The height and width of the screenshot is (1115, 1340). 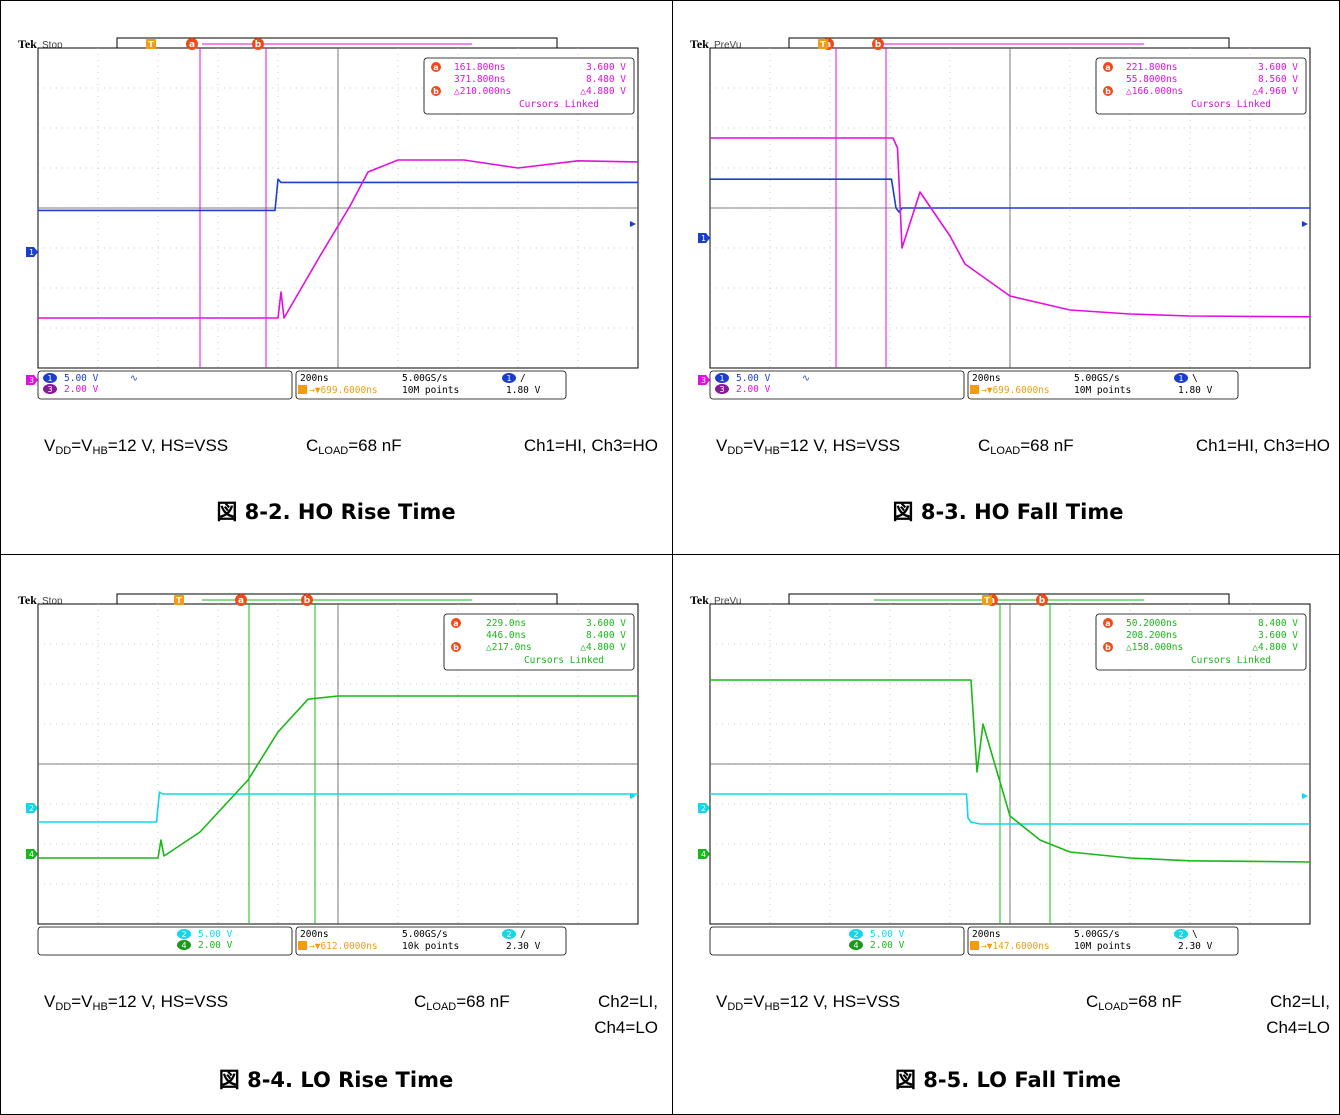 I want to click on trigger-delay-label: →▼699.6000ns, so click(x=343, y=390).